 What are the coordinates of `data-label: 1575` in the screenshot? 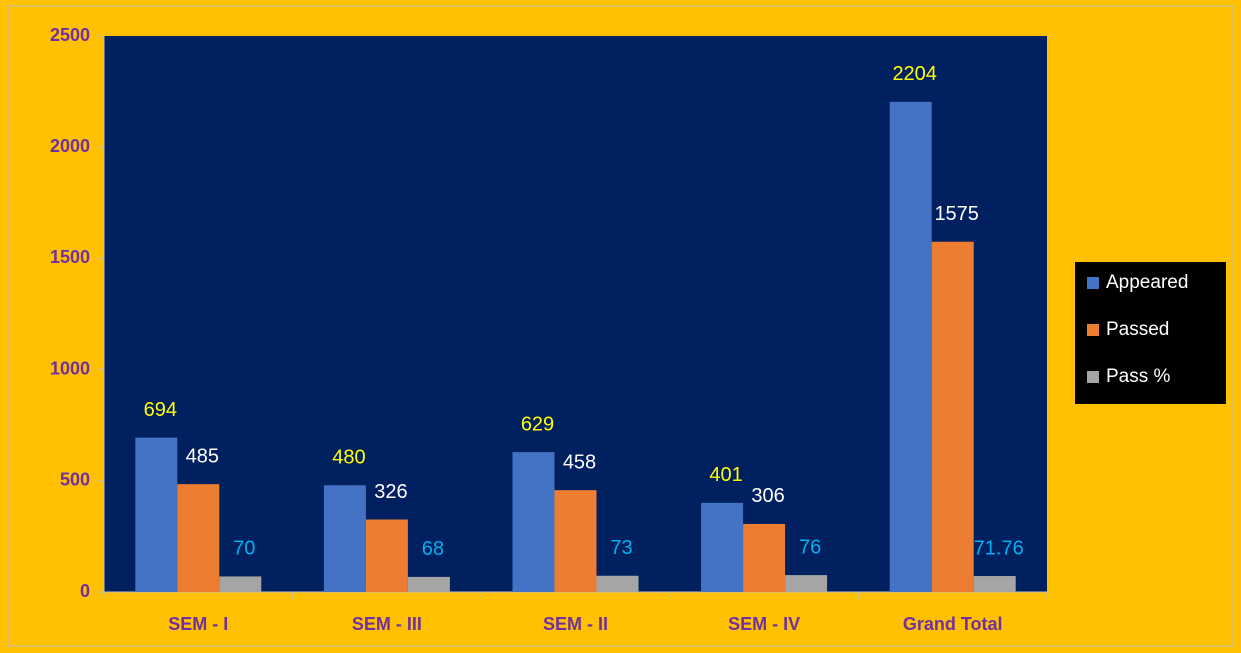 It's located at (956, 214).